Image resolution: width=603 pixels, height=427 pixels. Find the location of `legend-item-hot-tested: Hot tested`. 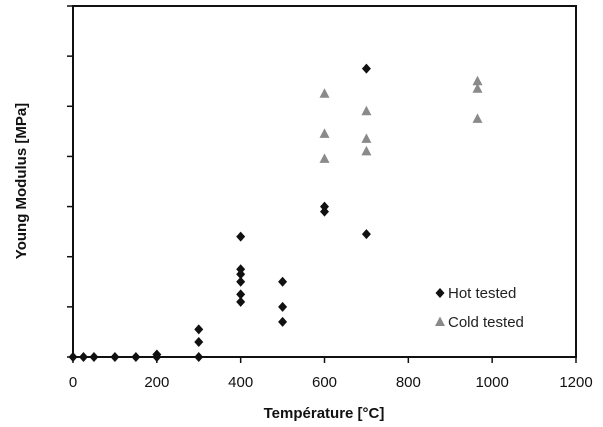

legend-item-hot-tested: Hot tested is located at coordinates (475, 293).